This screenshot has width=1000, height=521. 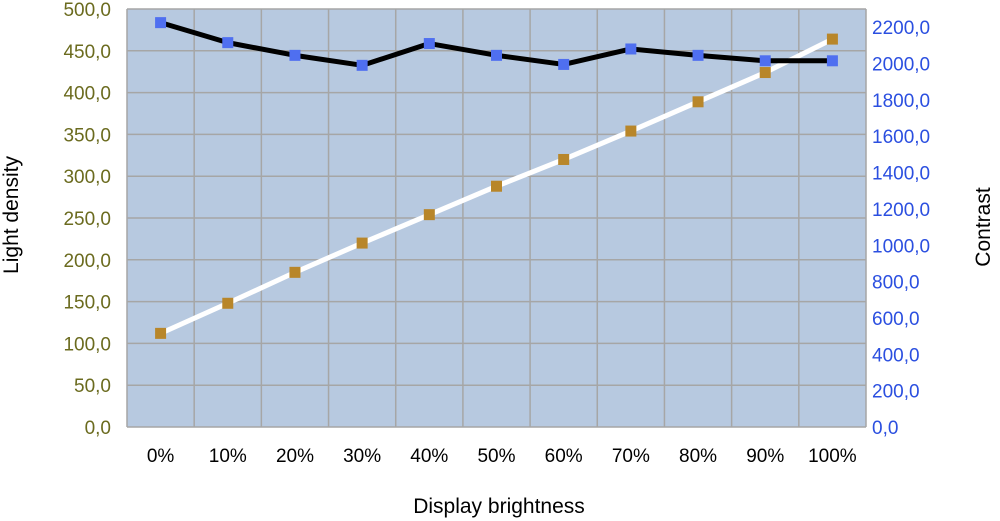 I want to click on right-tick-label: 600,0, so click(x=896, y=319).